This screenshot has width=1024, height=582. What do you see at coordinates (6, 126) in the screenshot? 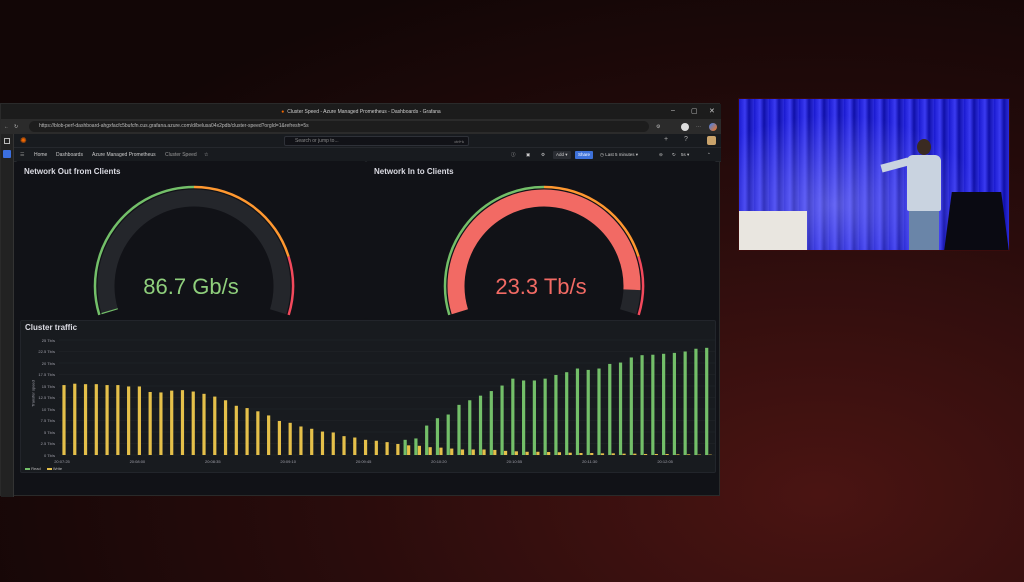
I see `back-icon: ←` at bounding box center [6, 126].